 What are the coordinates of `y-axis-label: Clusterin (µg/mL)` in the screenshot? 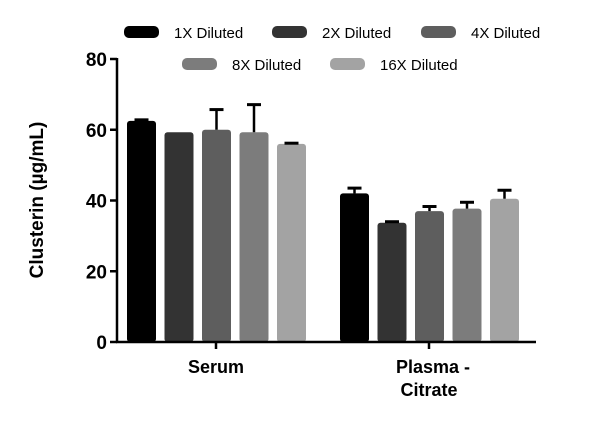 It's located at (37, 200).